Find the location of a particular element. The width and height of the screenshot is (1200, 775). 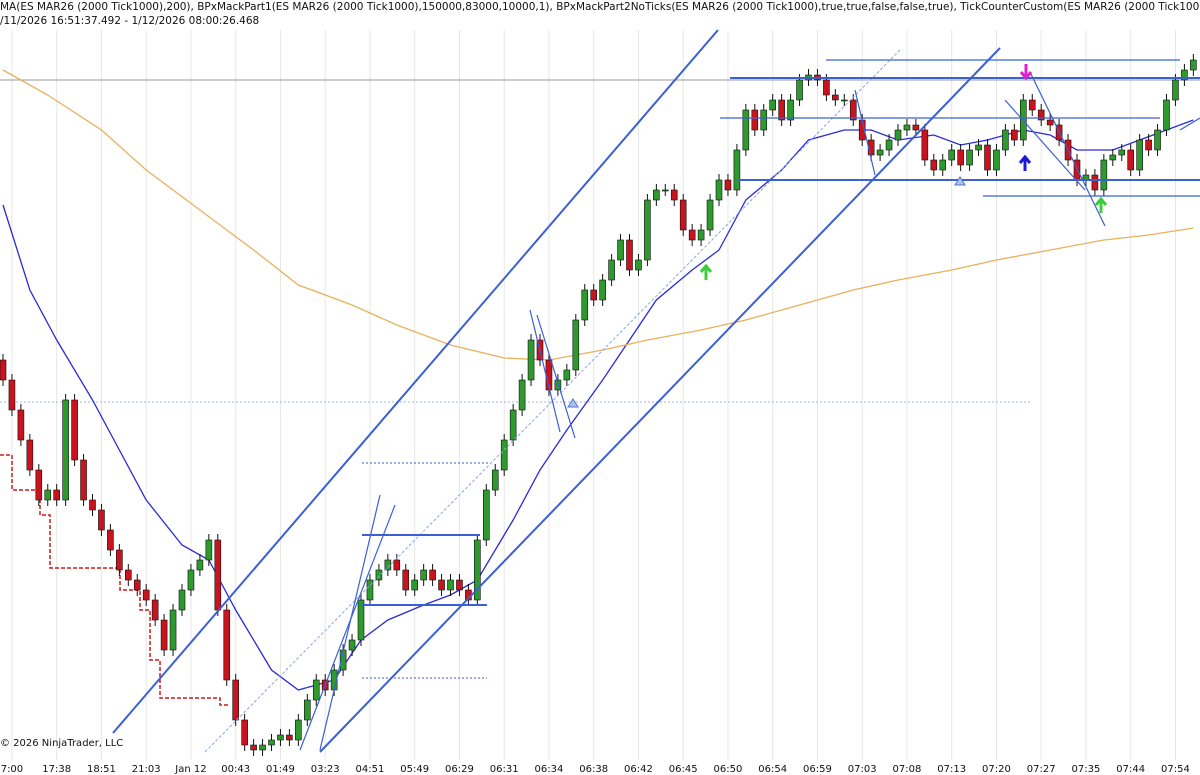

x-tick-label: 01:49 is located at coordinates (280, 769).